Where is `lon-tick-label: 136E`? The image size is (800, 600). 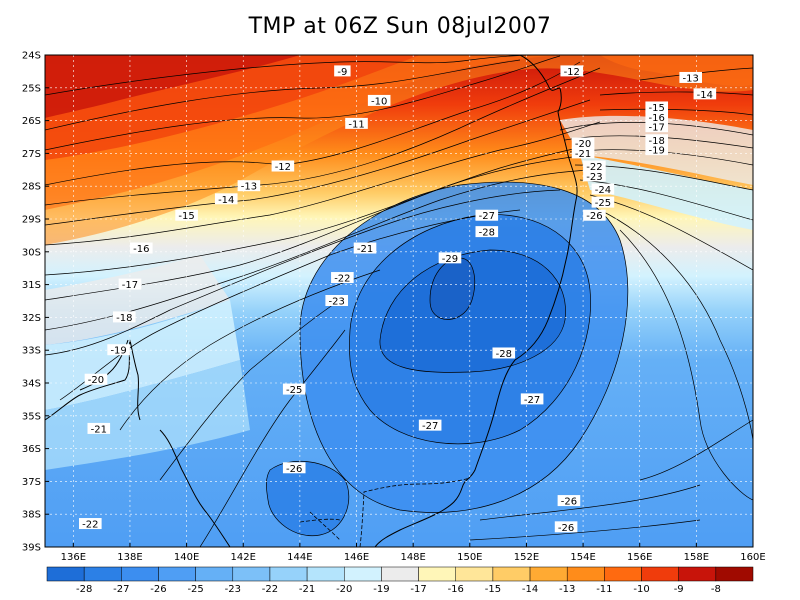 lon-tick-label: 136E is located at coordinates (73, 557).